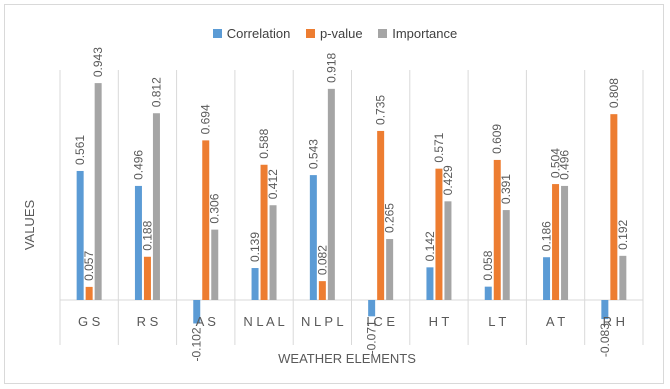 This screenshot has width=670, height=389. Describe the element at coordinates (547, 236) in the screenshot. I see `data-label: 0.186` at that location.